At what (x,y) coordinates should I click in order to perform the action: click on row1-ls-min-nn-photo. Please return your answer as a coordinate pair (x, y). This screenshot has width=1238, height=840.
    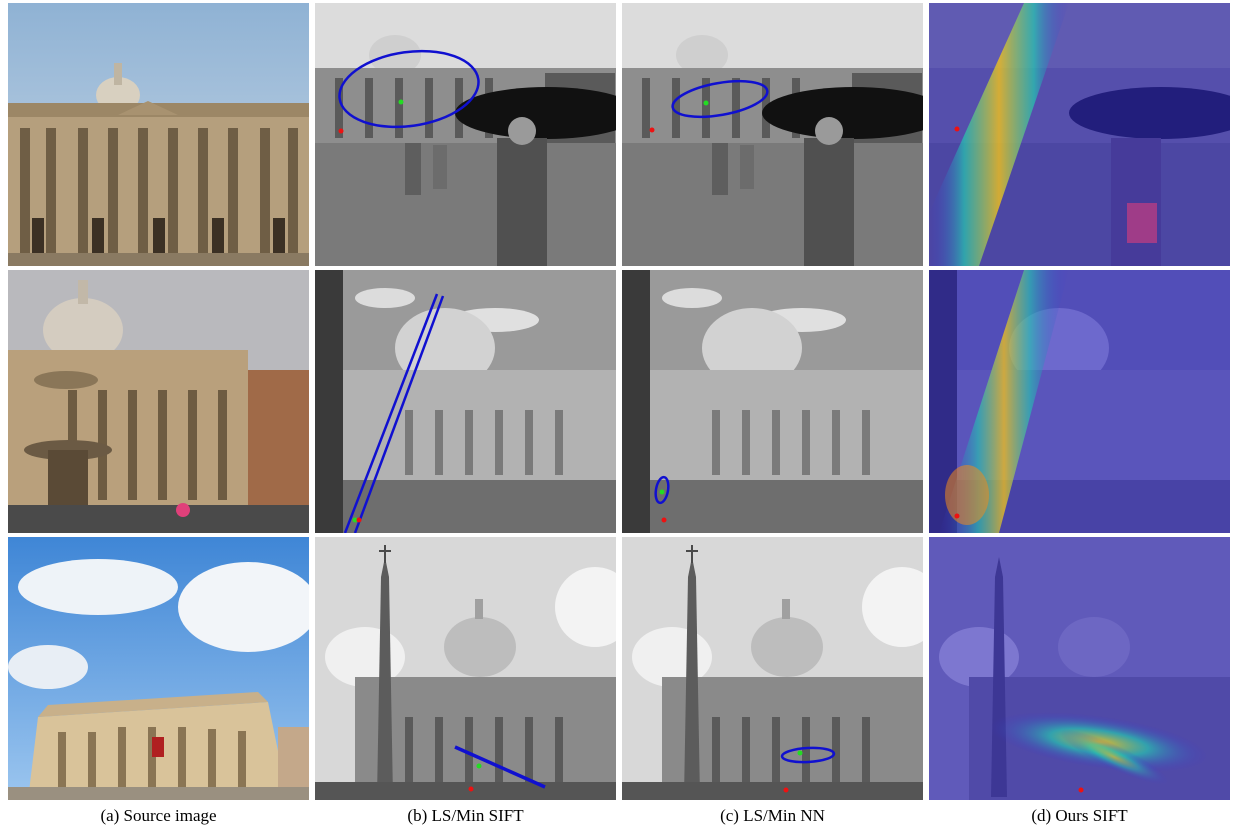
    Looking at the image, I should click on (772, 134).